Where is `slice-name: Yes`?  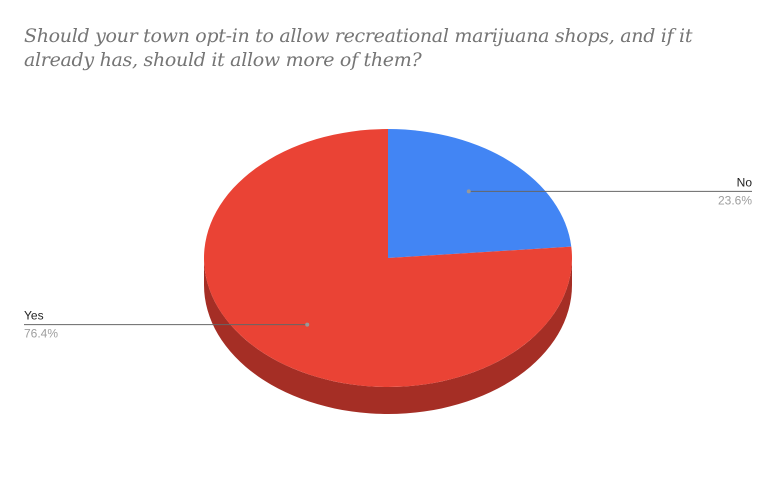
slice-name: Yes is located at coordinates (34, 316).